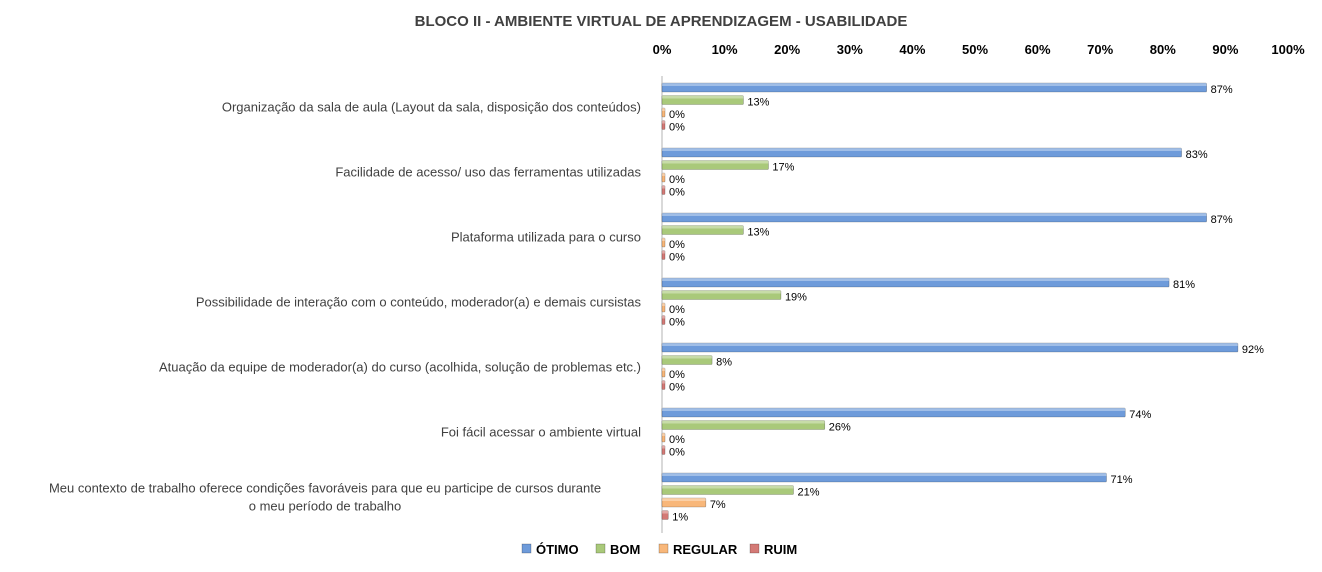 The image size is (1322, 572). What do you see at coordinates (724, 363) in the screenshot?
I see `data-label: 8%` at bounding box center [724, 363].